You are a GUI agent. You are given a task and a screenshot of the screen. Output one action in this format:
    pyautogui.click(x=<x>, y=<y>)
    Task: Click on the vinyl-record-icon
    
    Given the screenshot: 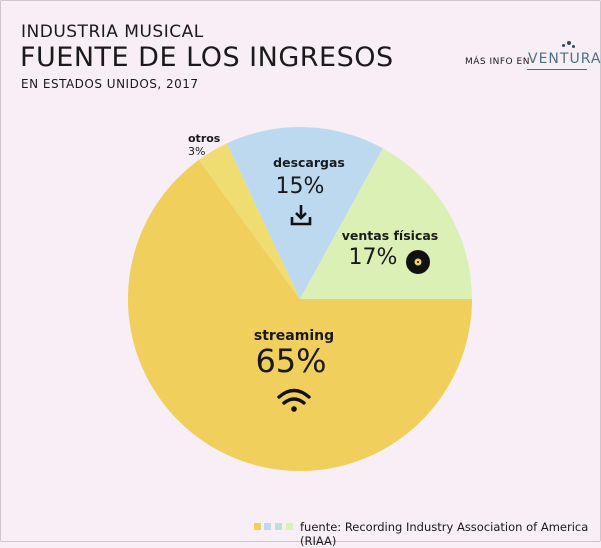 What is the action you would take?
    pyautogui.click(x=418, y=262)
    